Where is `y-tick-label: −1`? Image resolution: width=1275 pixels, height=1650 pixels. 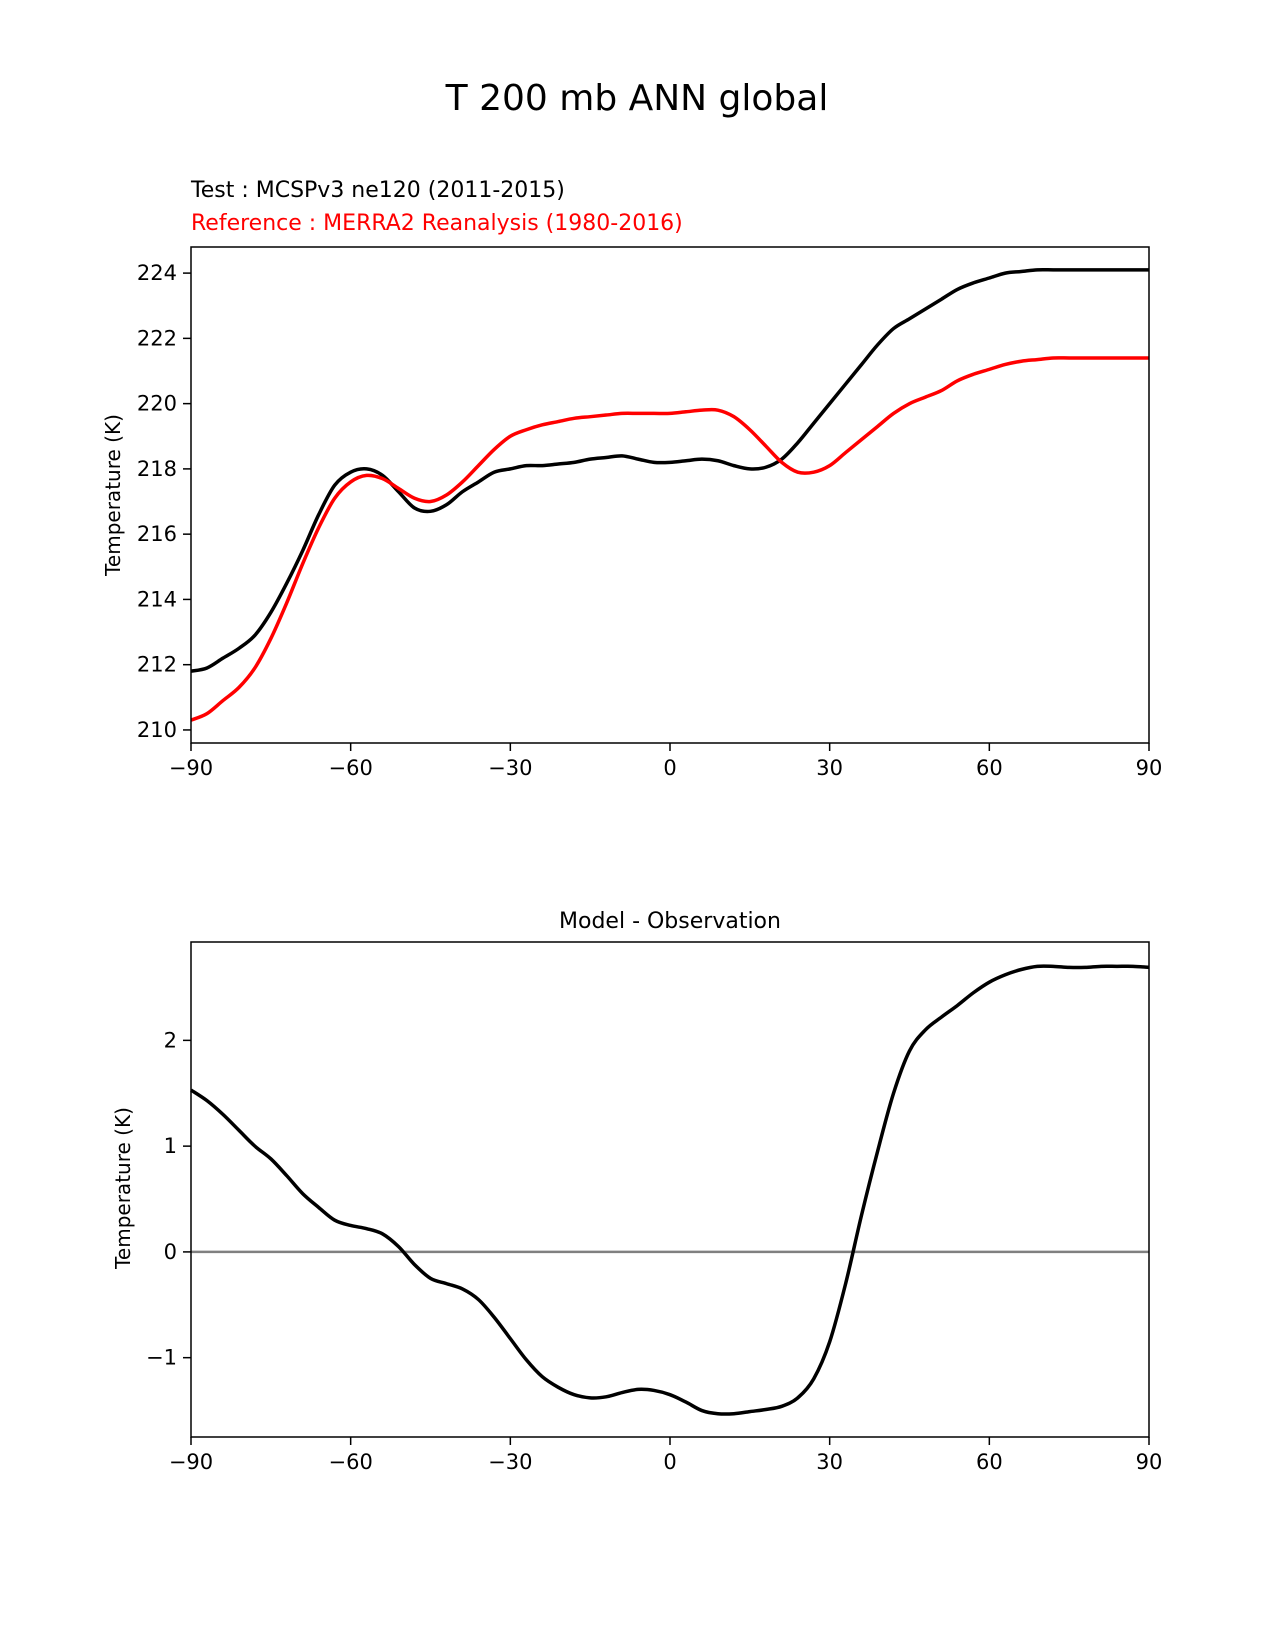
y-tick-label: −1 is located at coordinates (161, 1358).